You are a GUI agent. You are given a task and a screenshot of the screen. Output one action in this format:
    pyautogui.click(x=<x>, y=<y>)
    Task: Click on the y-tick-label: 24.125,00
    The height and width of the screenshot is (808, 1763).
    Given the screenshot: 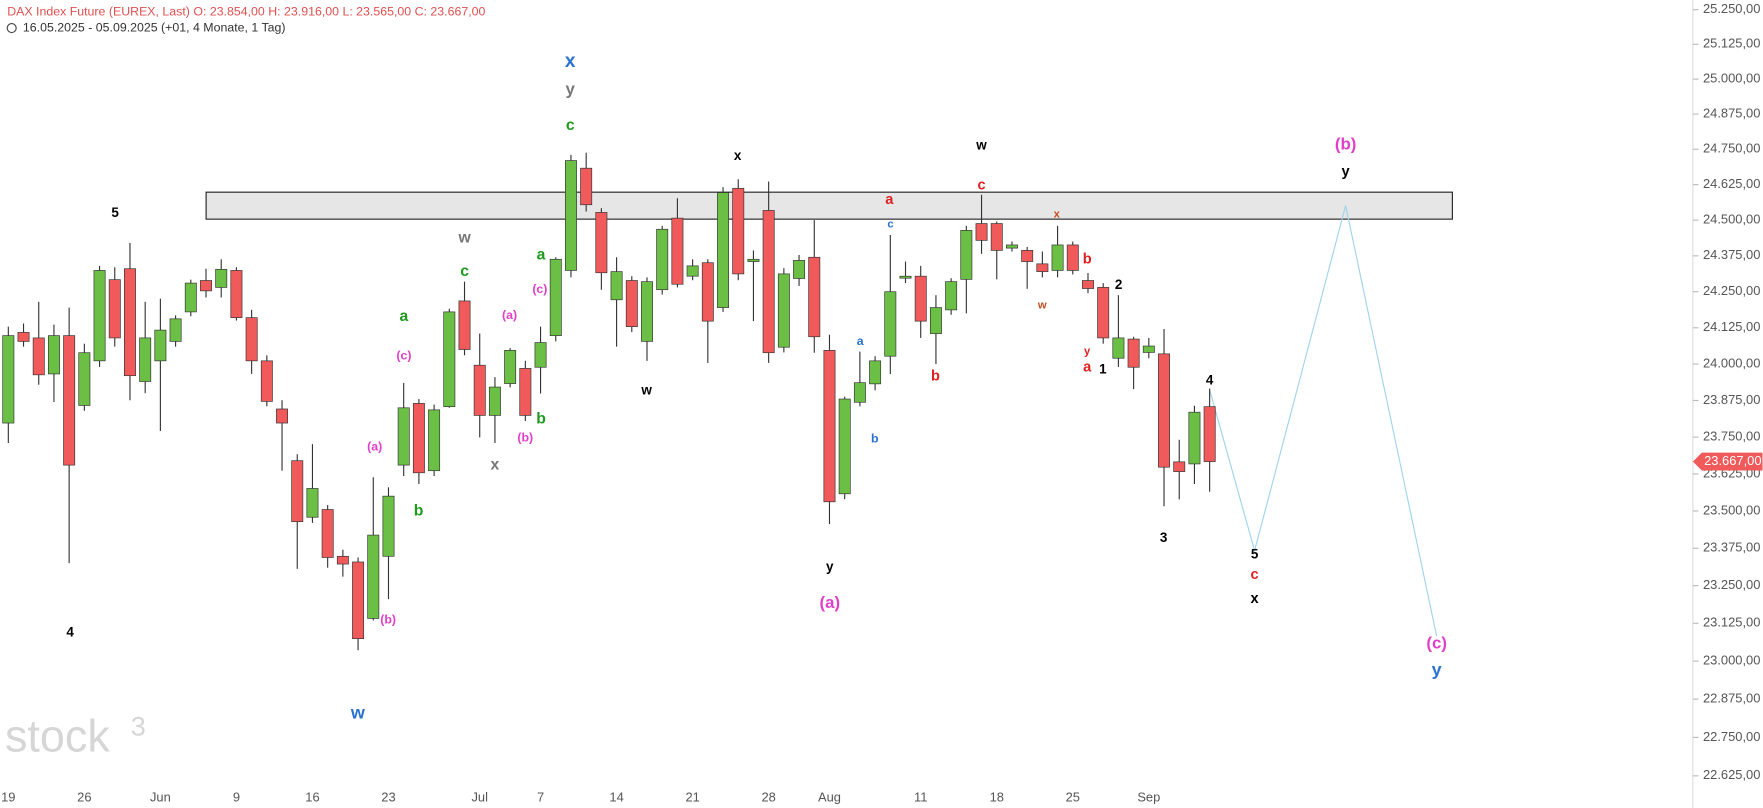 What is the action you would take?
    pyautogui.click(x=1731, y=326)
    